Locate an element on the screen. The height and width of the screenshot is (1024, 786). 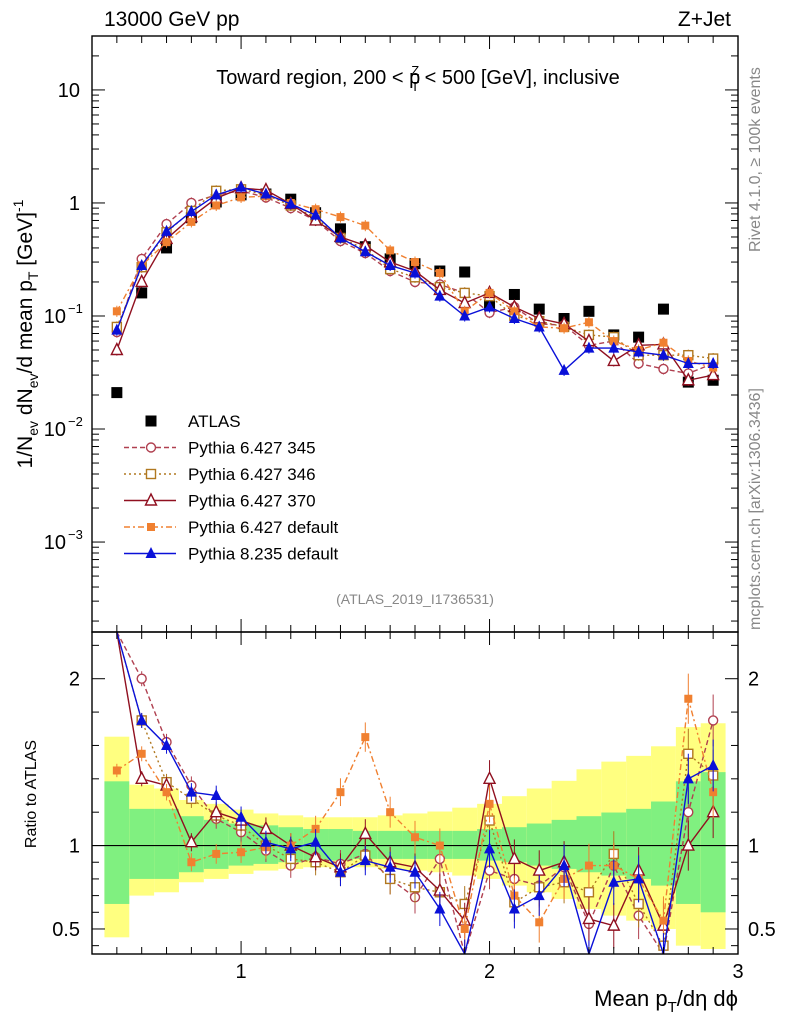
plot-title-pre: Toward region, 200 < p is located at coordinates (318, 78).